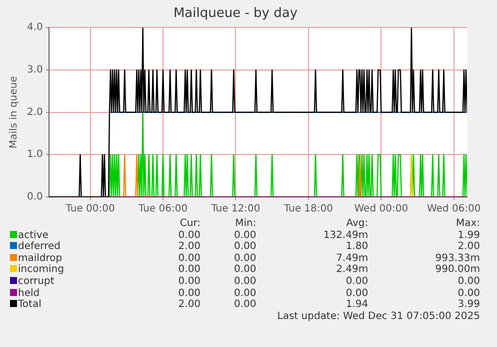 The width and height of the screenshot is (497, 347). Describe the element at coordinates (34, 154) in the screenshot. I see `y-tick-label: 1.0` at that location.